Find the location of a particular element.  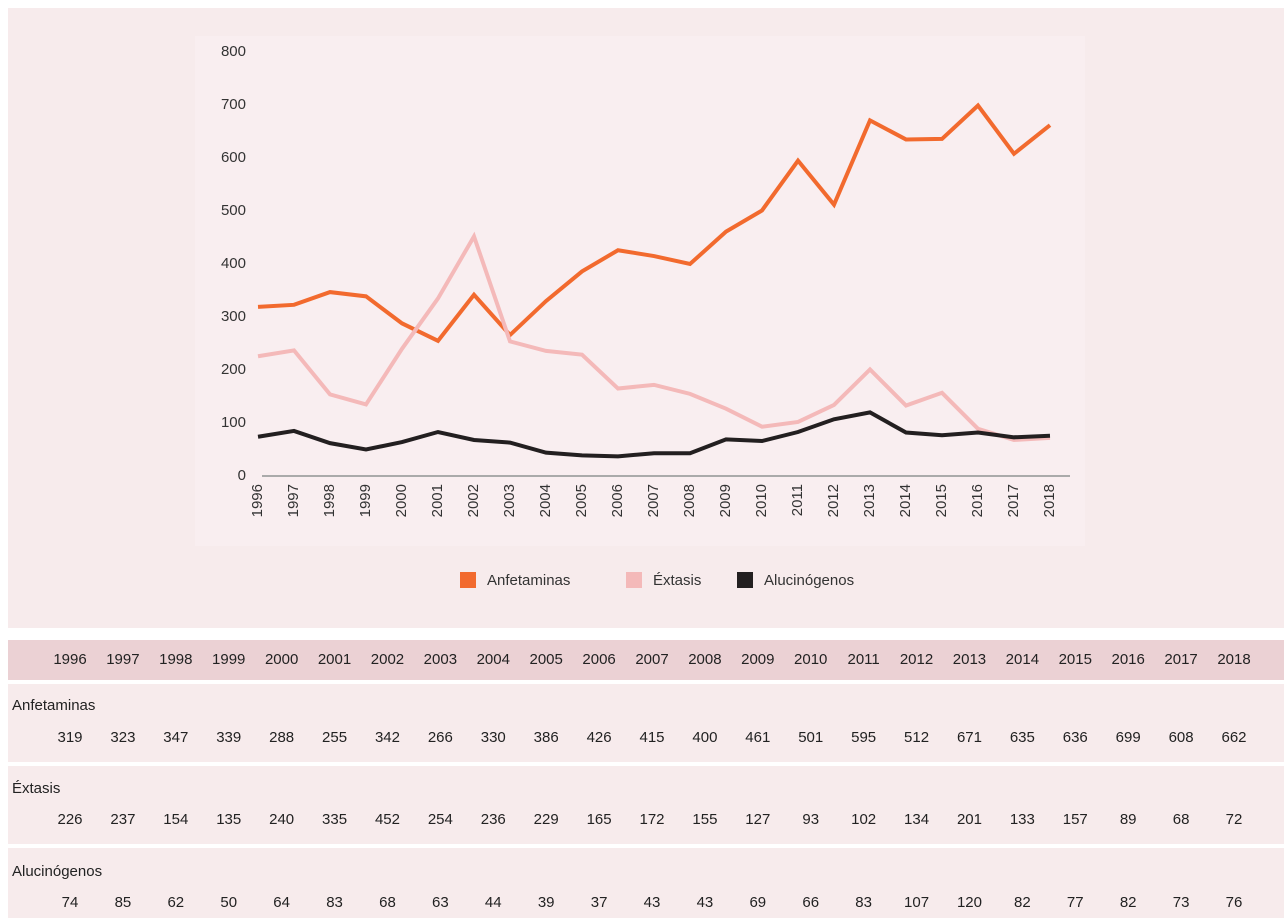

table-header-cell: 2015 is located at coordinates (1075, 659).